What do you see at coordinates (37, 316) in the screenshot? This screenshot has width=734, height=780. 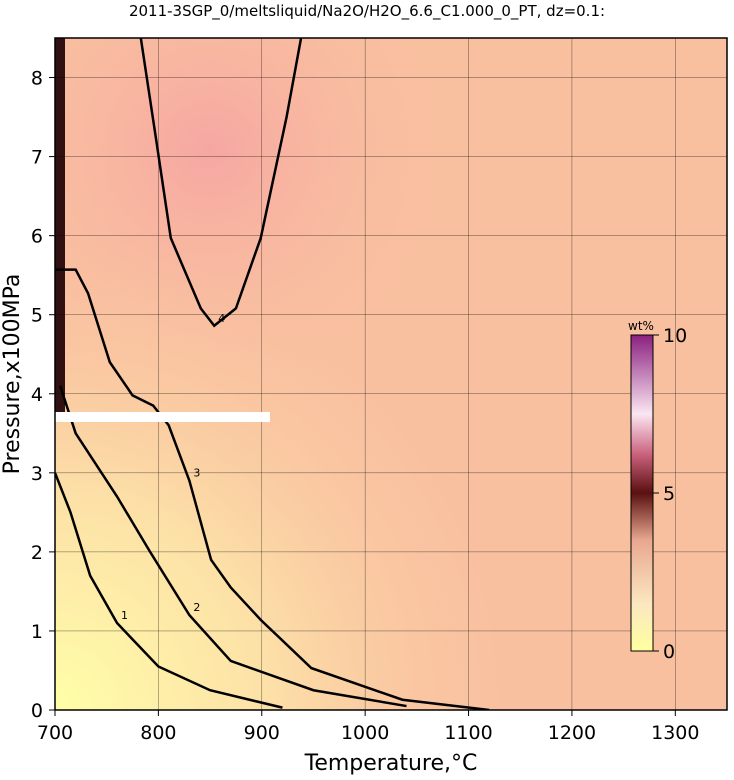 I see `y-tick-label: 5` at bounding box center [37, 316].